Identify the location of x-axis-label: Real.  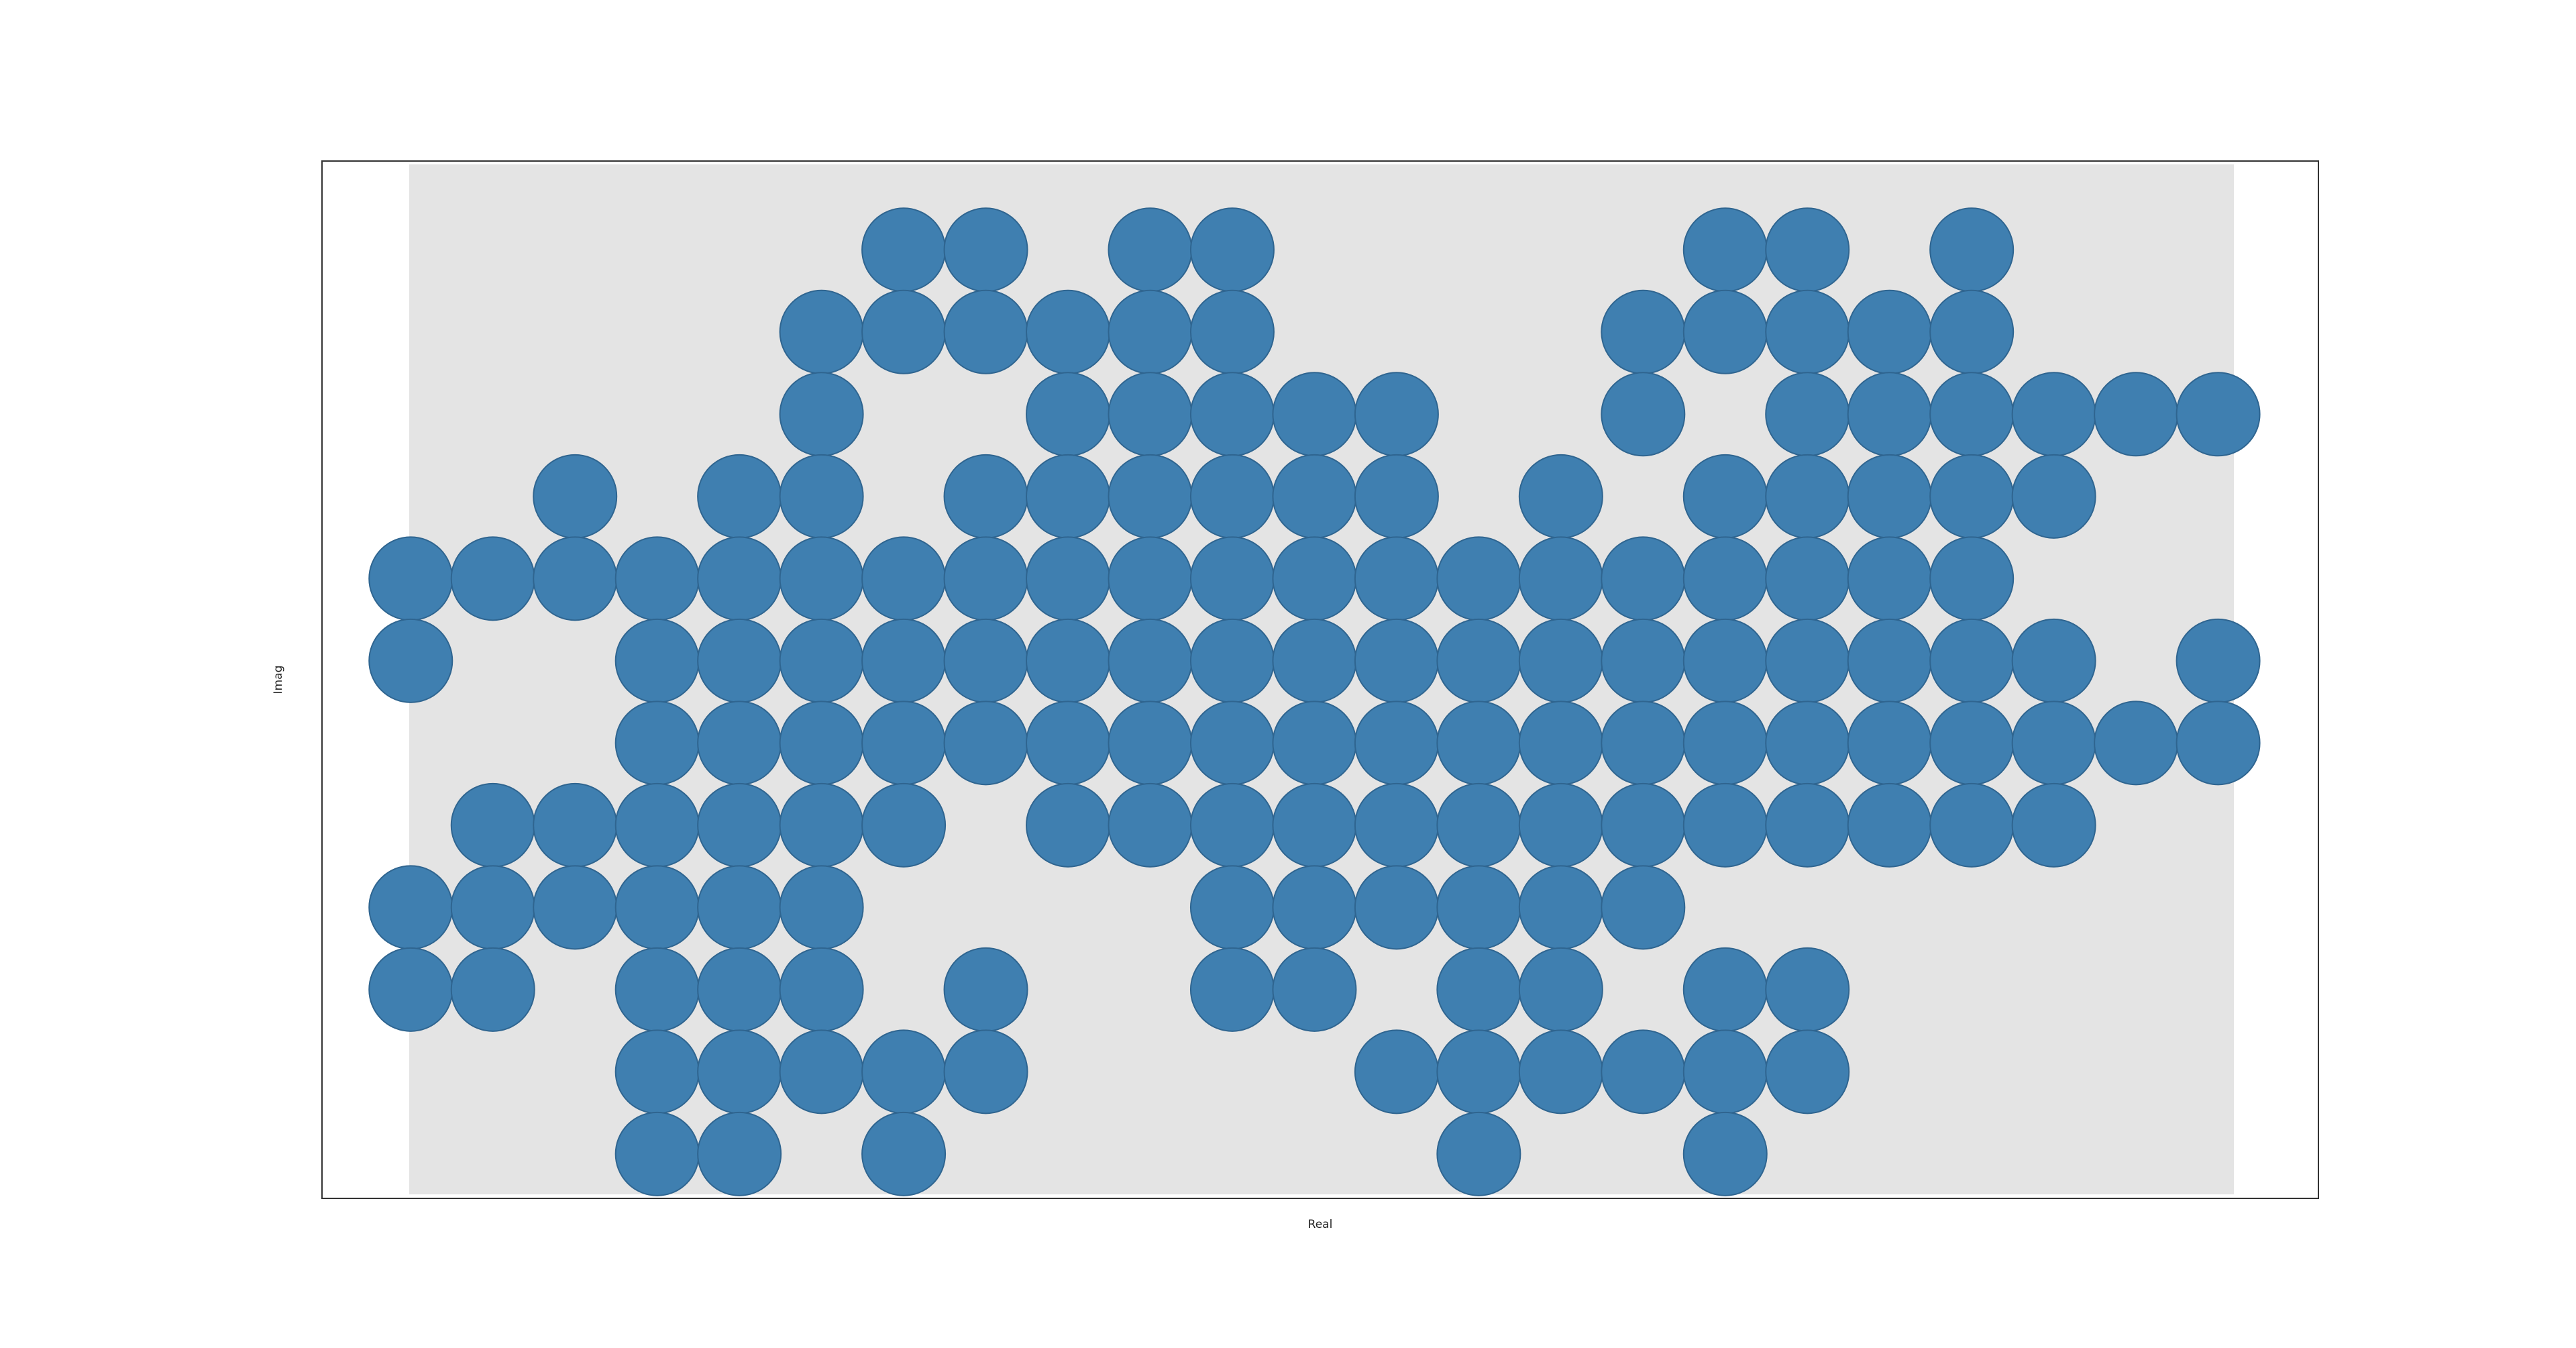
(1320, 1225).